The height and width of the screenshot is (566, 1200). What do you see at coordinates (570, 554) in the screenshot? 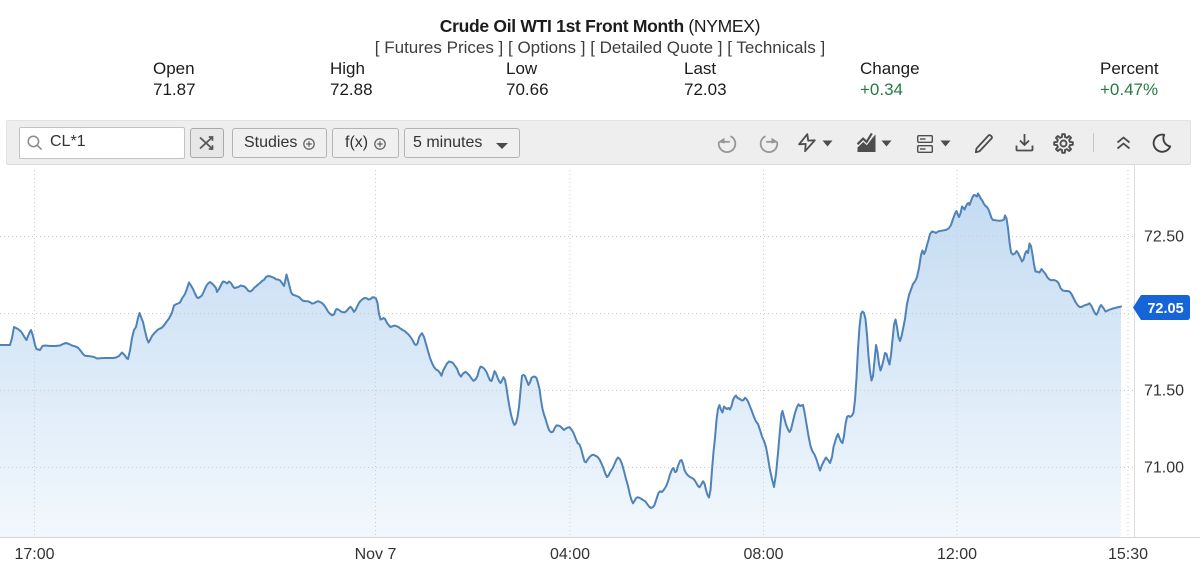
I see `svg-text: 04:00` at bounding box center [570, 554].